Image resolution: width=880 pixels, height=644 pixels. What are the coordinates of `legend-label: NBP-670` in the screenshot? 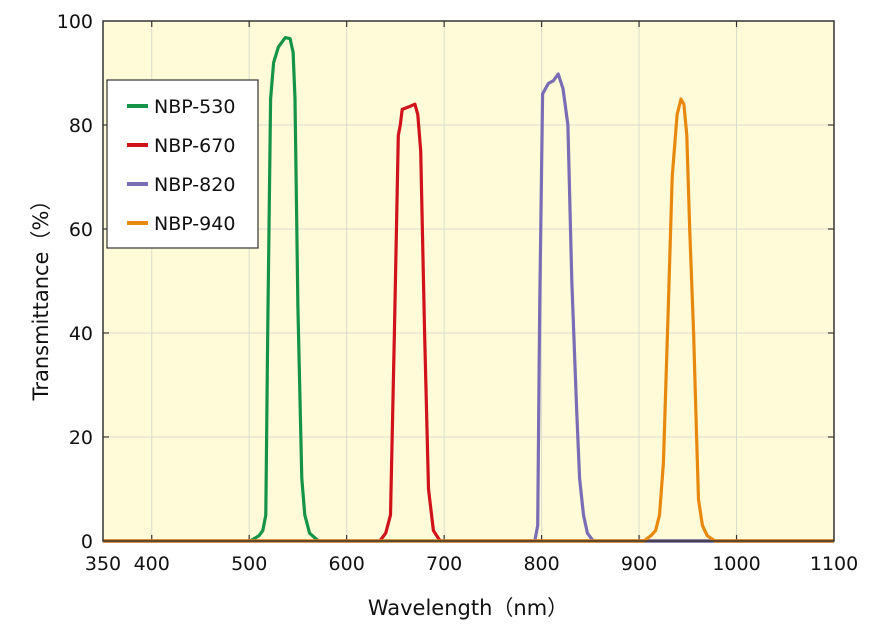 It's located at (194, 146).